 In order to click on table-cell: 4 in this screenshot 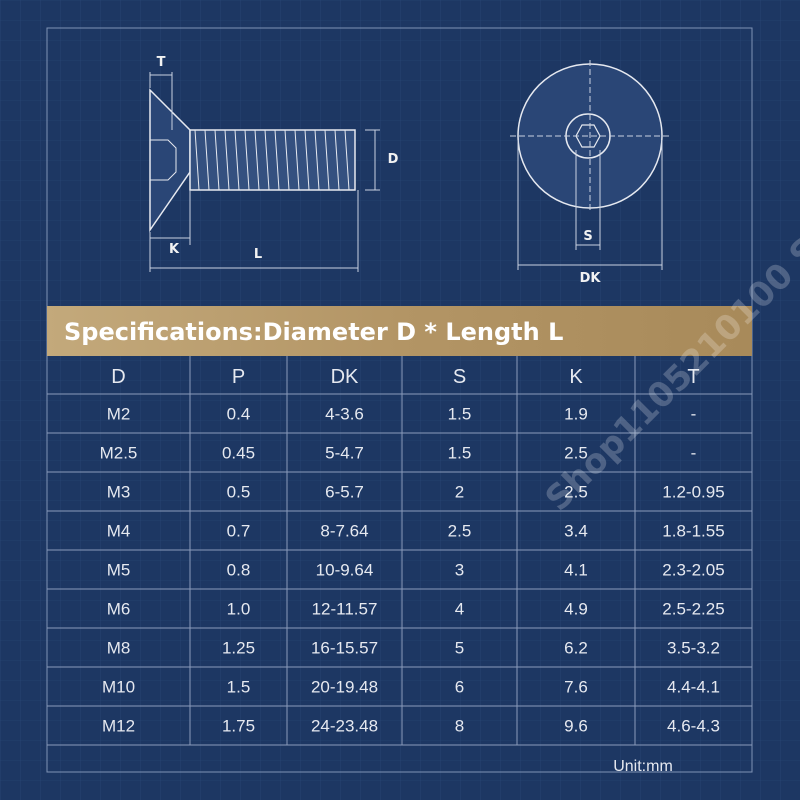, I will do `click(459, 609)`.